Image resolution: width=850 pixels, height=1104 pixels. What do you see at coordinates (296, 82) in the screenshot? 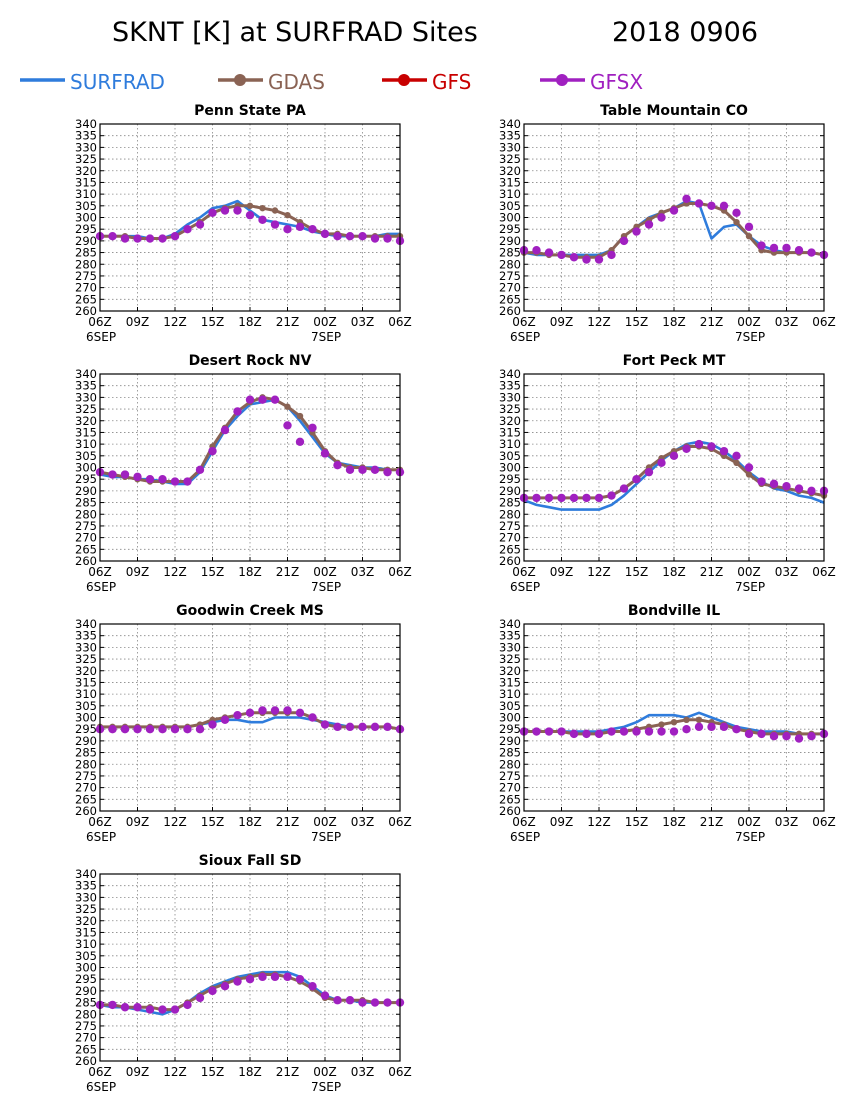
I see `legend-label: GDAS` at bounding box center [296, 82].